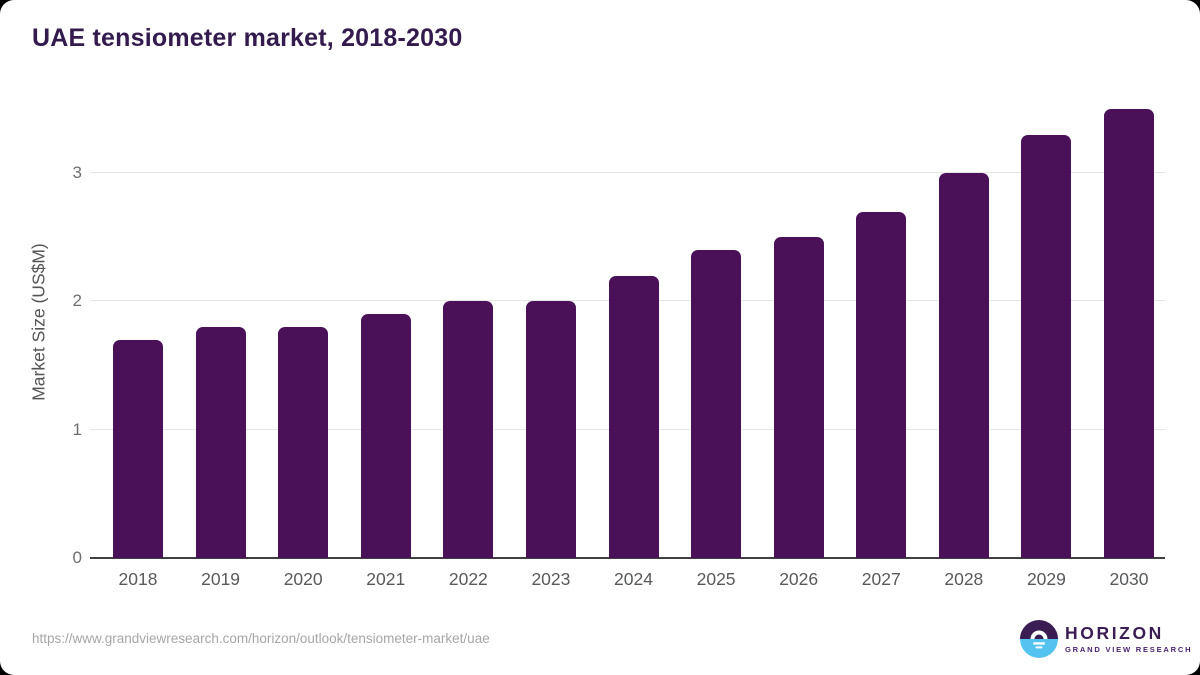 This screenshot has width=1200, height=675. Describe the element at coordinates (1046, 346) in the screenshot. I see `bar-2029` at that location.